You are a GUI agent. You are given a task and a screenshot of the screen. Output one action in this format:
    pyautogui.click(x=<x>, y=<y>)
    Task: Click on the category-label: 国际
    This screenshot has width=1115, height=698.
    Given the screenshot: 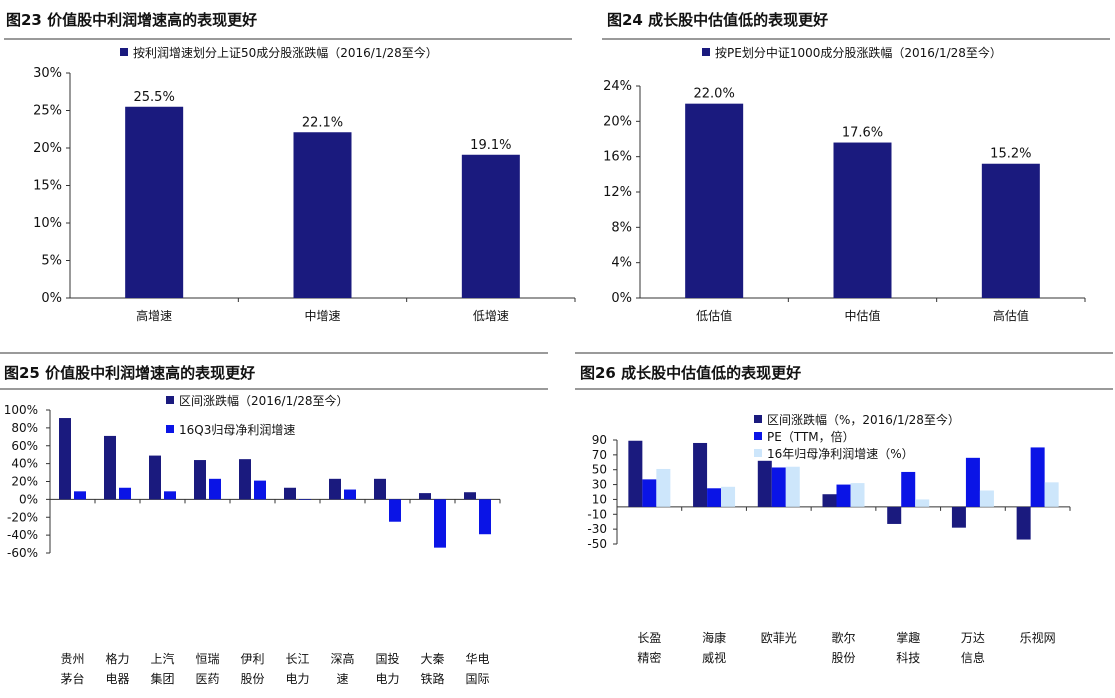 What is the action you would take?
    pyautogui.click(x=477, y=679)
    